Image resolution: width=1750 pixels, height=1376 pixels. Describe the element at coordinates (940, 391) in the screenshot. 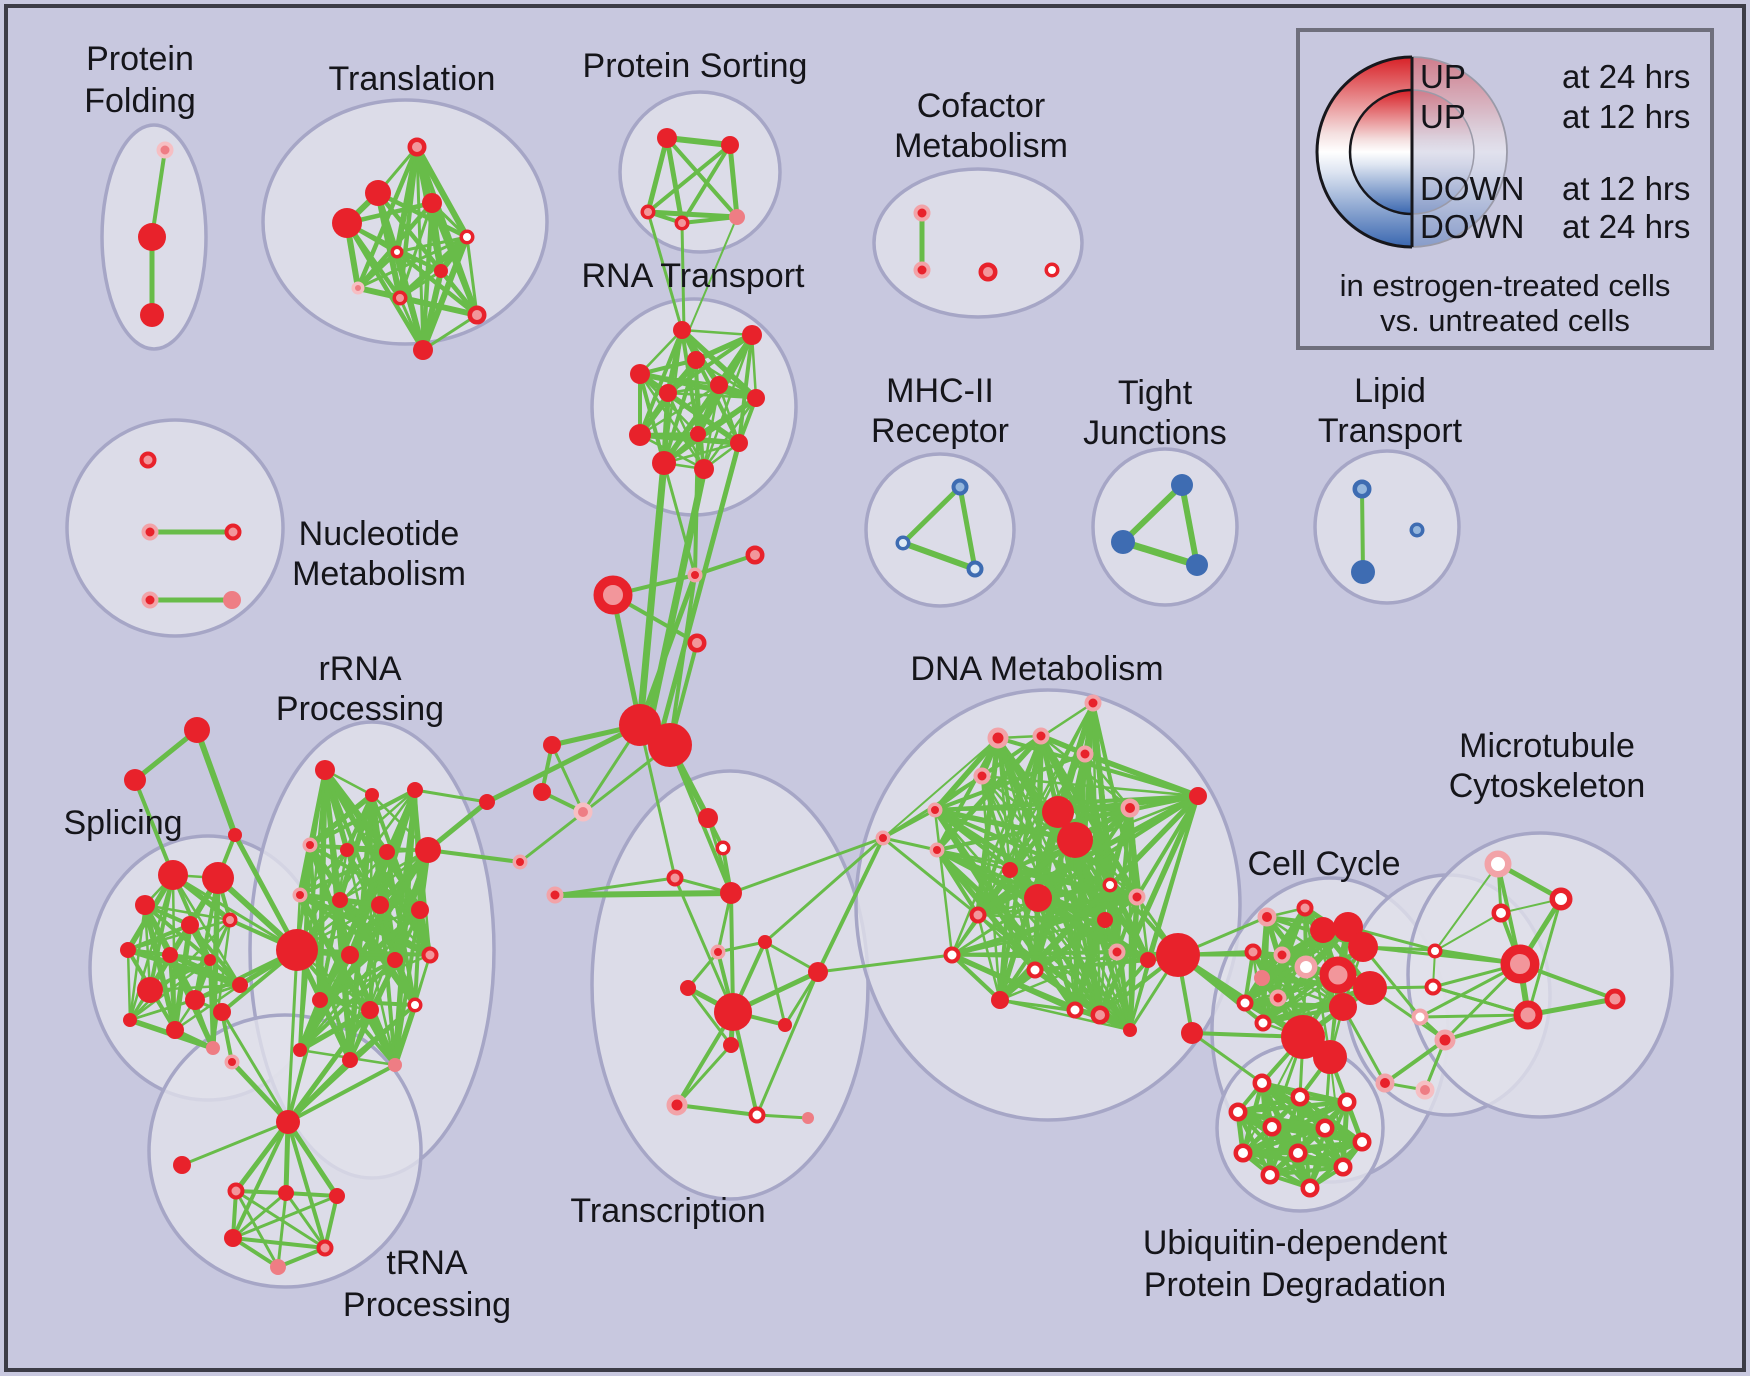

I see `cluster-label-mhc-ii-receptor: MHC-II` at that location.